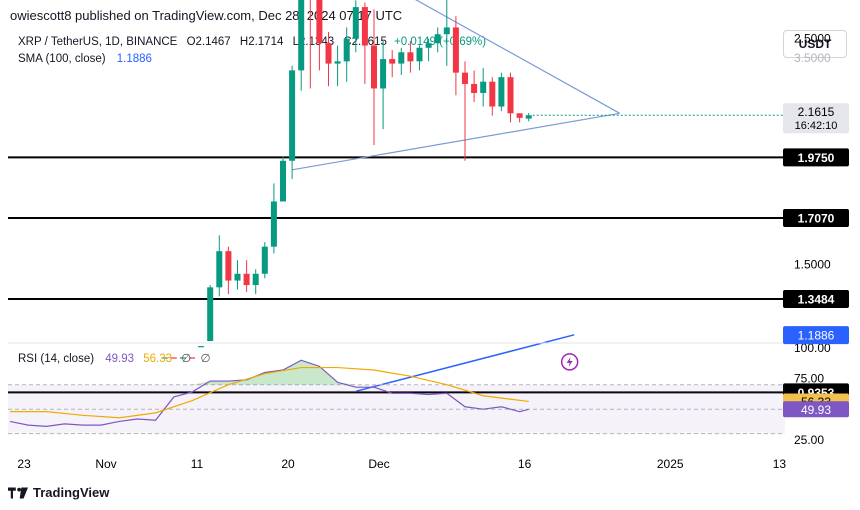 Image resolution: width=860 pixels, height=510 pixels. I want to click on time-tick-label-3: 20, so click(288, 464).